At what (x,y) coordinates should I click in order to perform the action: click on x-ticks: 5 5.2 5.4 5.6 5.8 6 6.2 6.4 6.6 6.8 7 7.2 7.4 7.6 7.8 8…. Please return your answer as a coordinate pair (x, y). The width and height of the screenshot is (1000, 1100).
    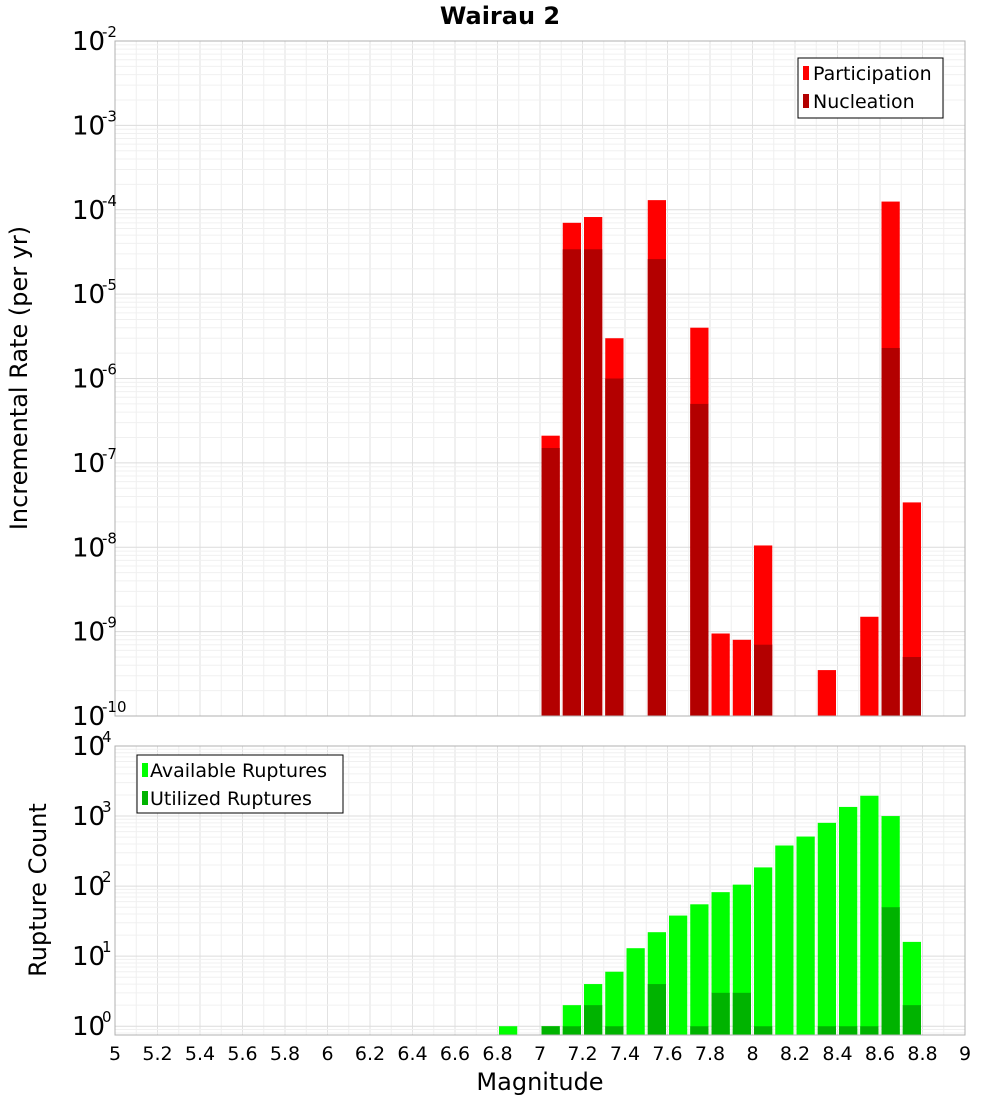
    Looking at the image, I should click on (540, 1054).